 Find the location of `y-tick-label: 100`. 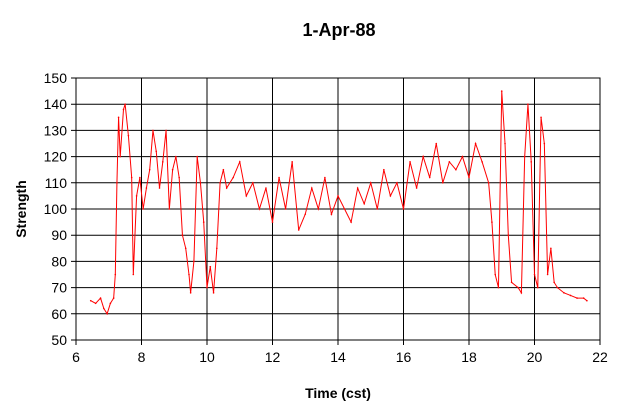

y-tick-label: 100 is located at coordinates (56, 209).